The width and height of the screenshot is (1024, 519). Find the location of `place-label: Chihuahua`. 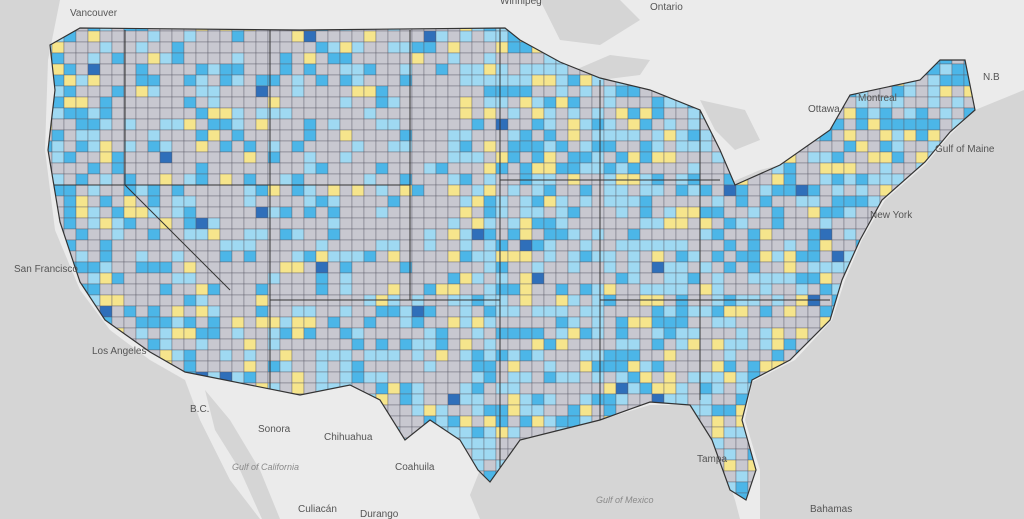

place-label: Chihuahua is located at coordinates (348, 437).